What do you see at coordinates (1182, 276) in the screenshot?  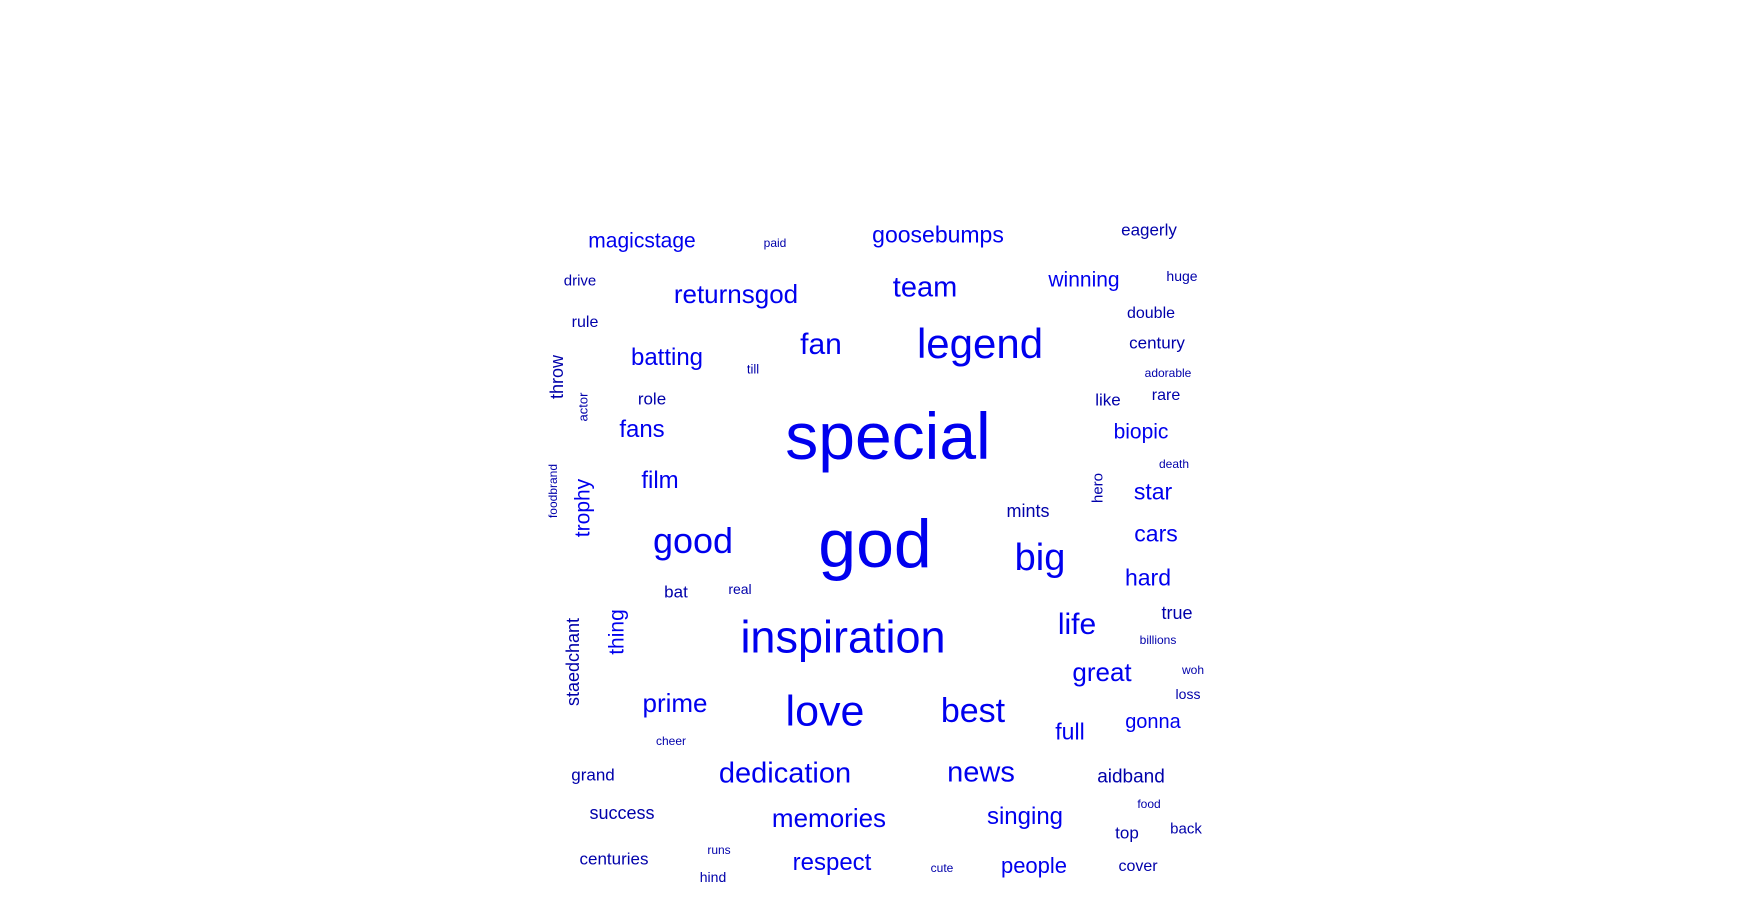 I see `word-huge: huge` at bounding box center [1182, 276].